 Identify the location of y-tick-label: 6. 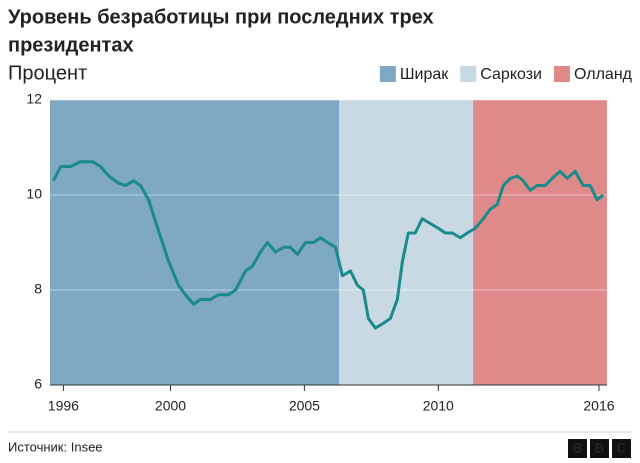
(38, 384).